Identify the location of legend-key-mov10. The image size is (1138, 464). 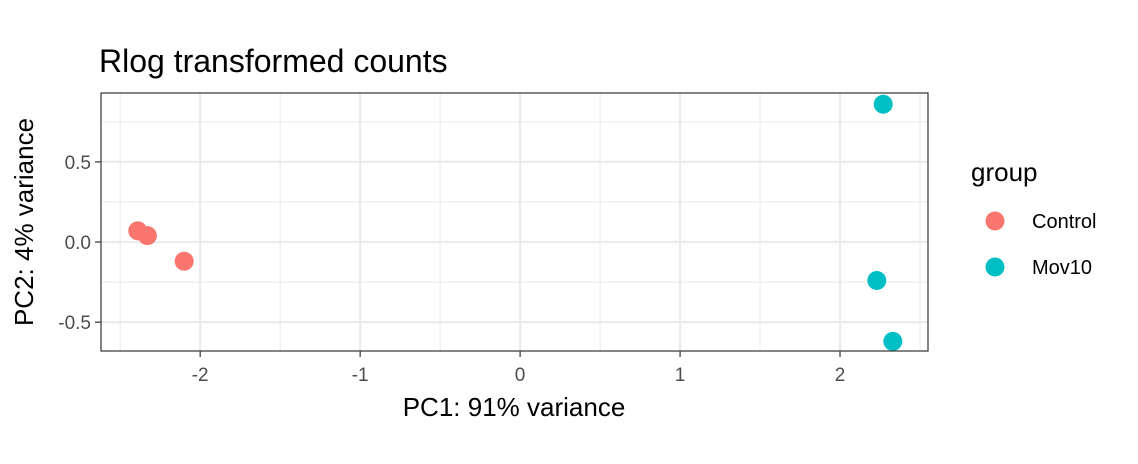
(995, 267).